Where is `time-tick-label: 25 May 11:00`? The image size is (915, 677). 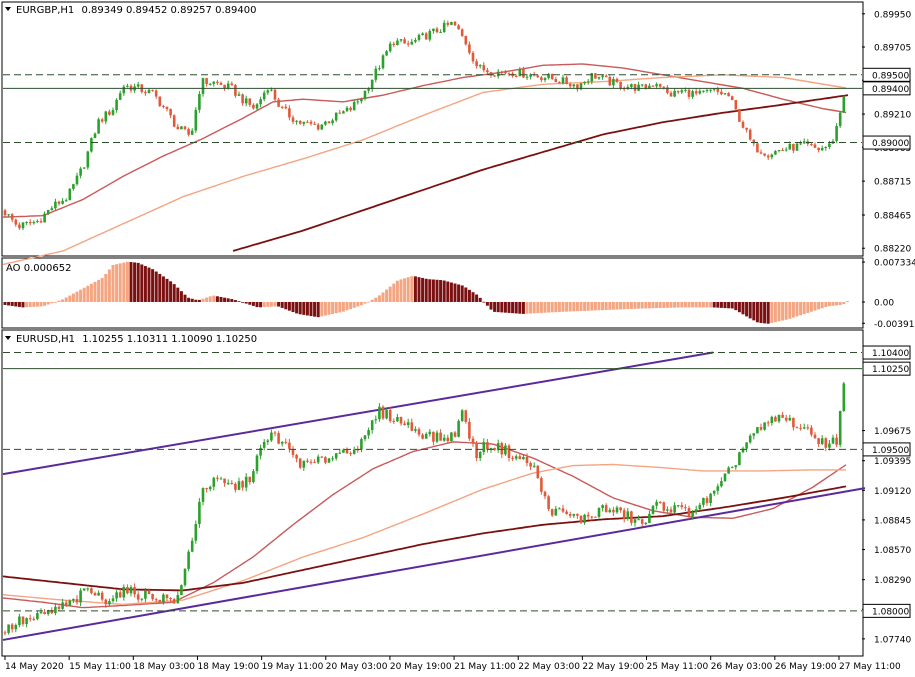
time-tick-label: 25 May 11:00 is located at coordinates (678, 667).